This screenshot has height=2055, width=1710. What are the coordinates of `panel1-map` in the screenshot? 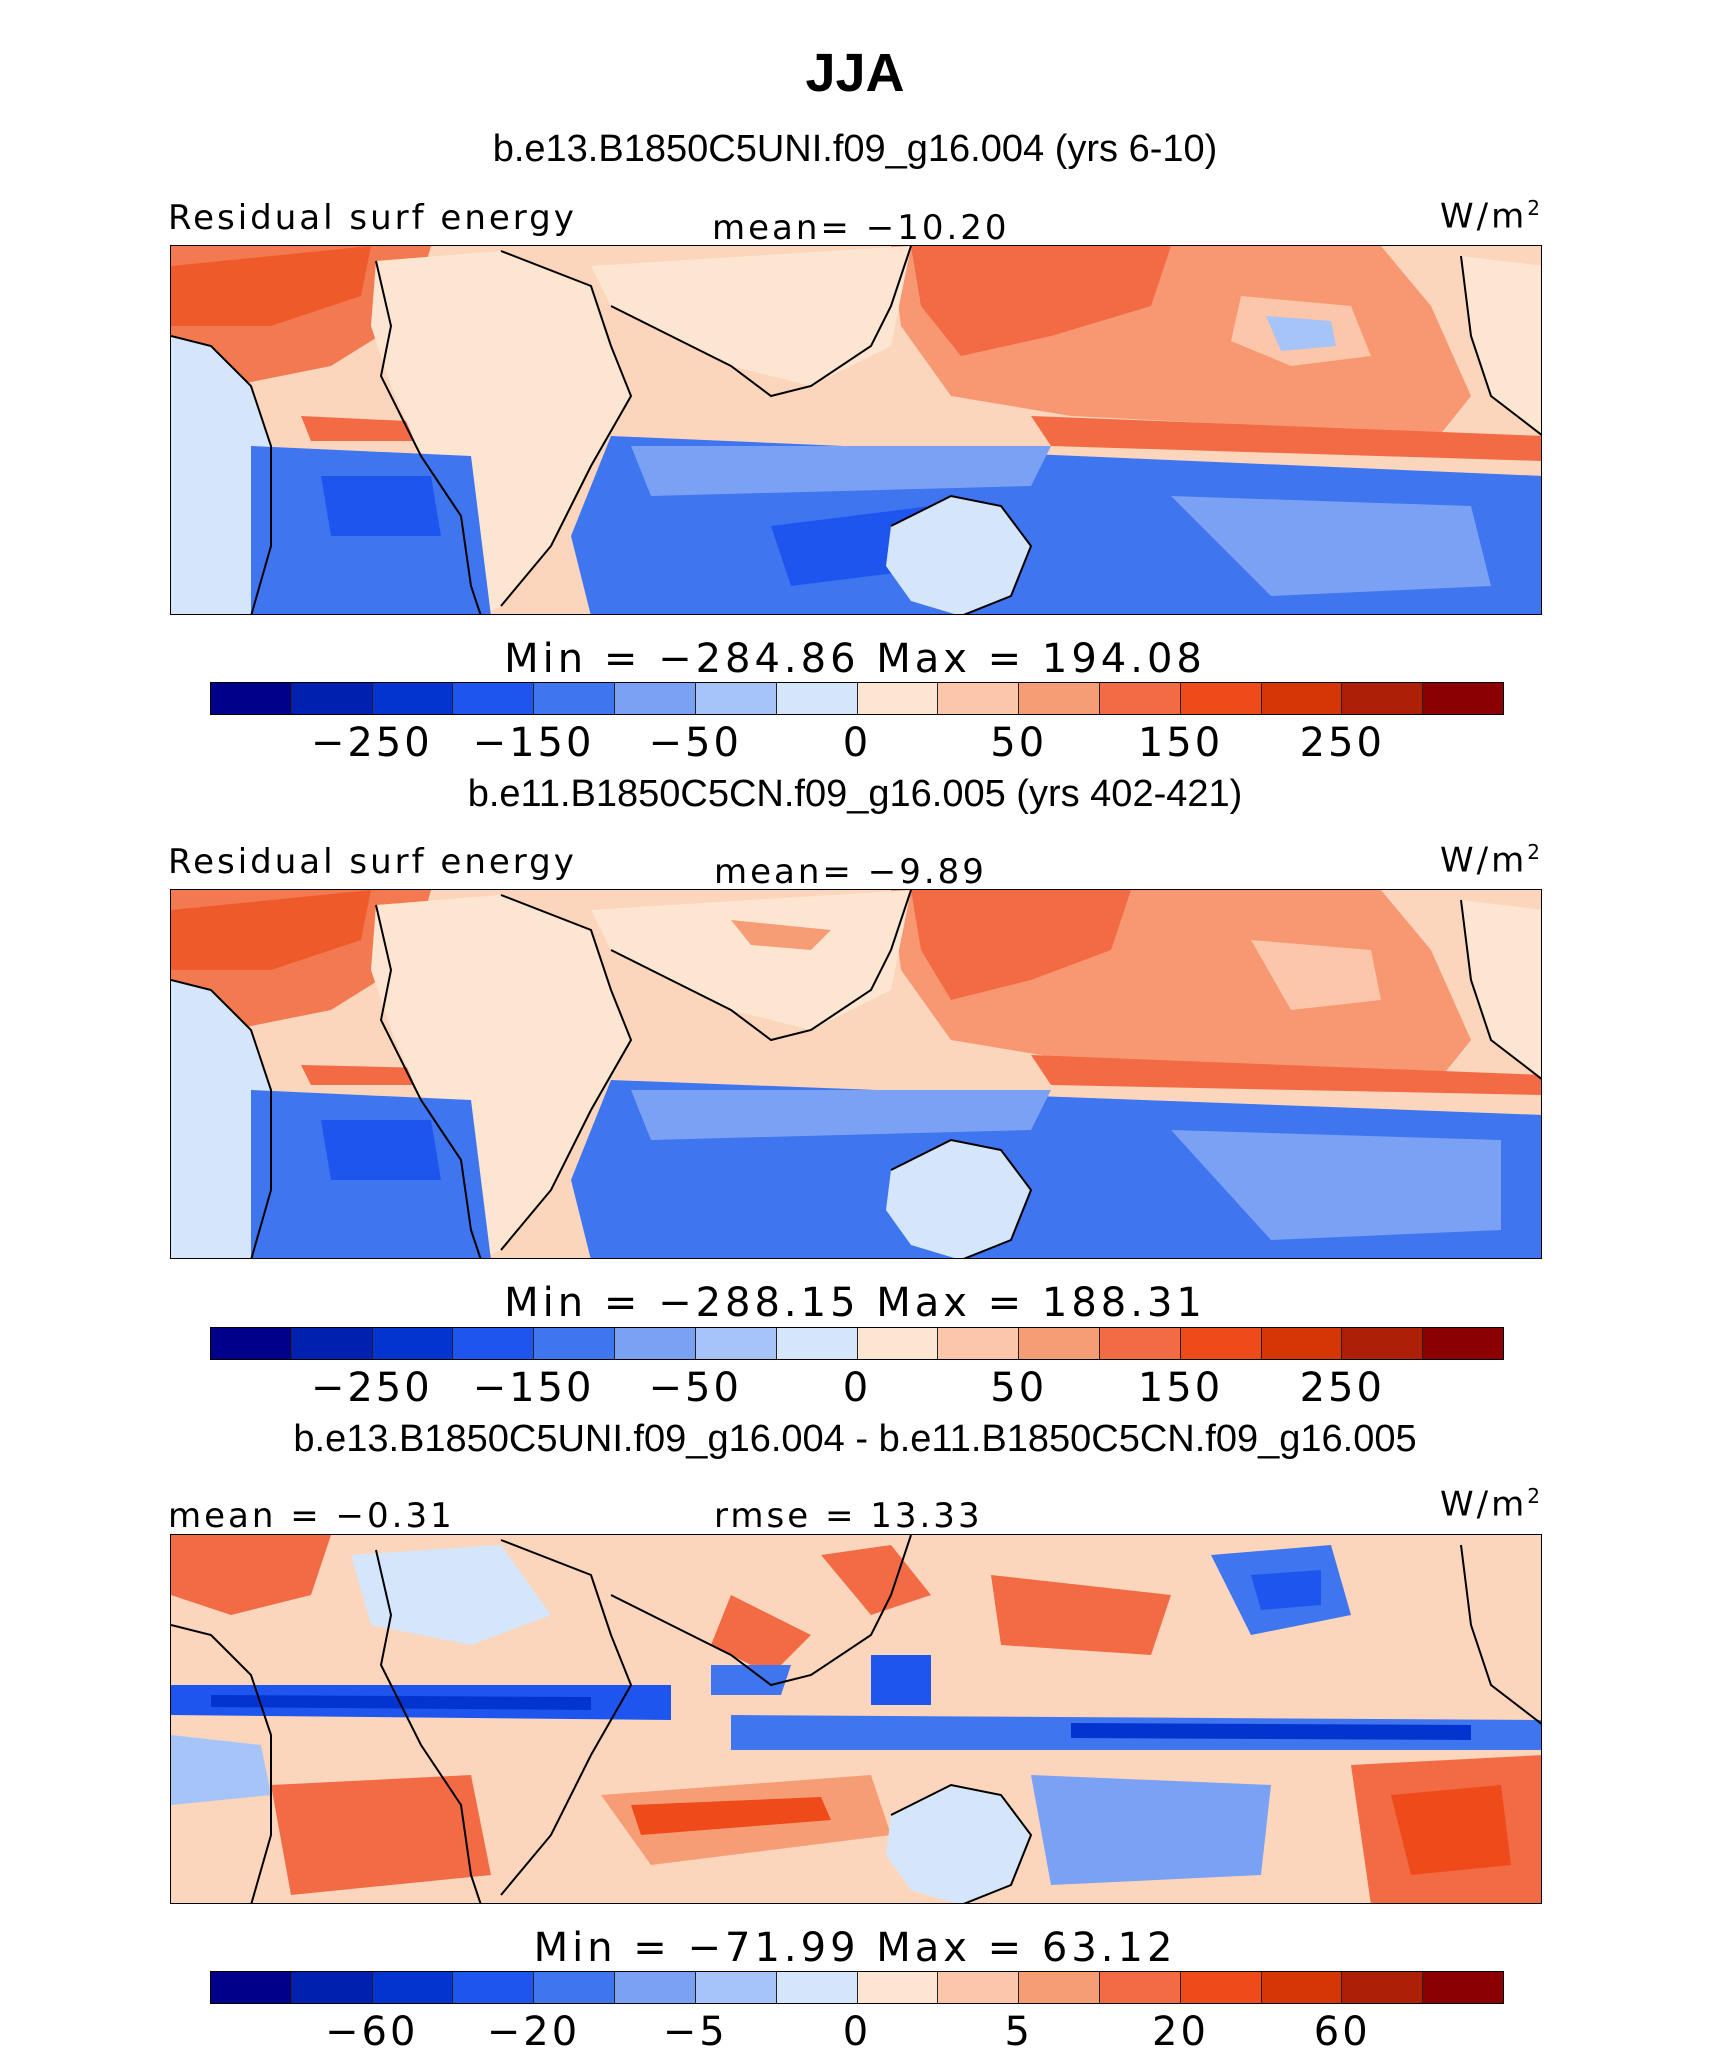 It's located at (856, 430).